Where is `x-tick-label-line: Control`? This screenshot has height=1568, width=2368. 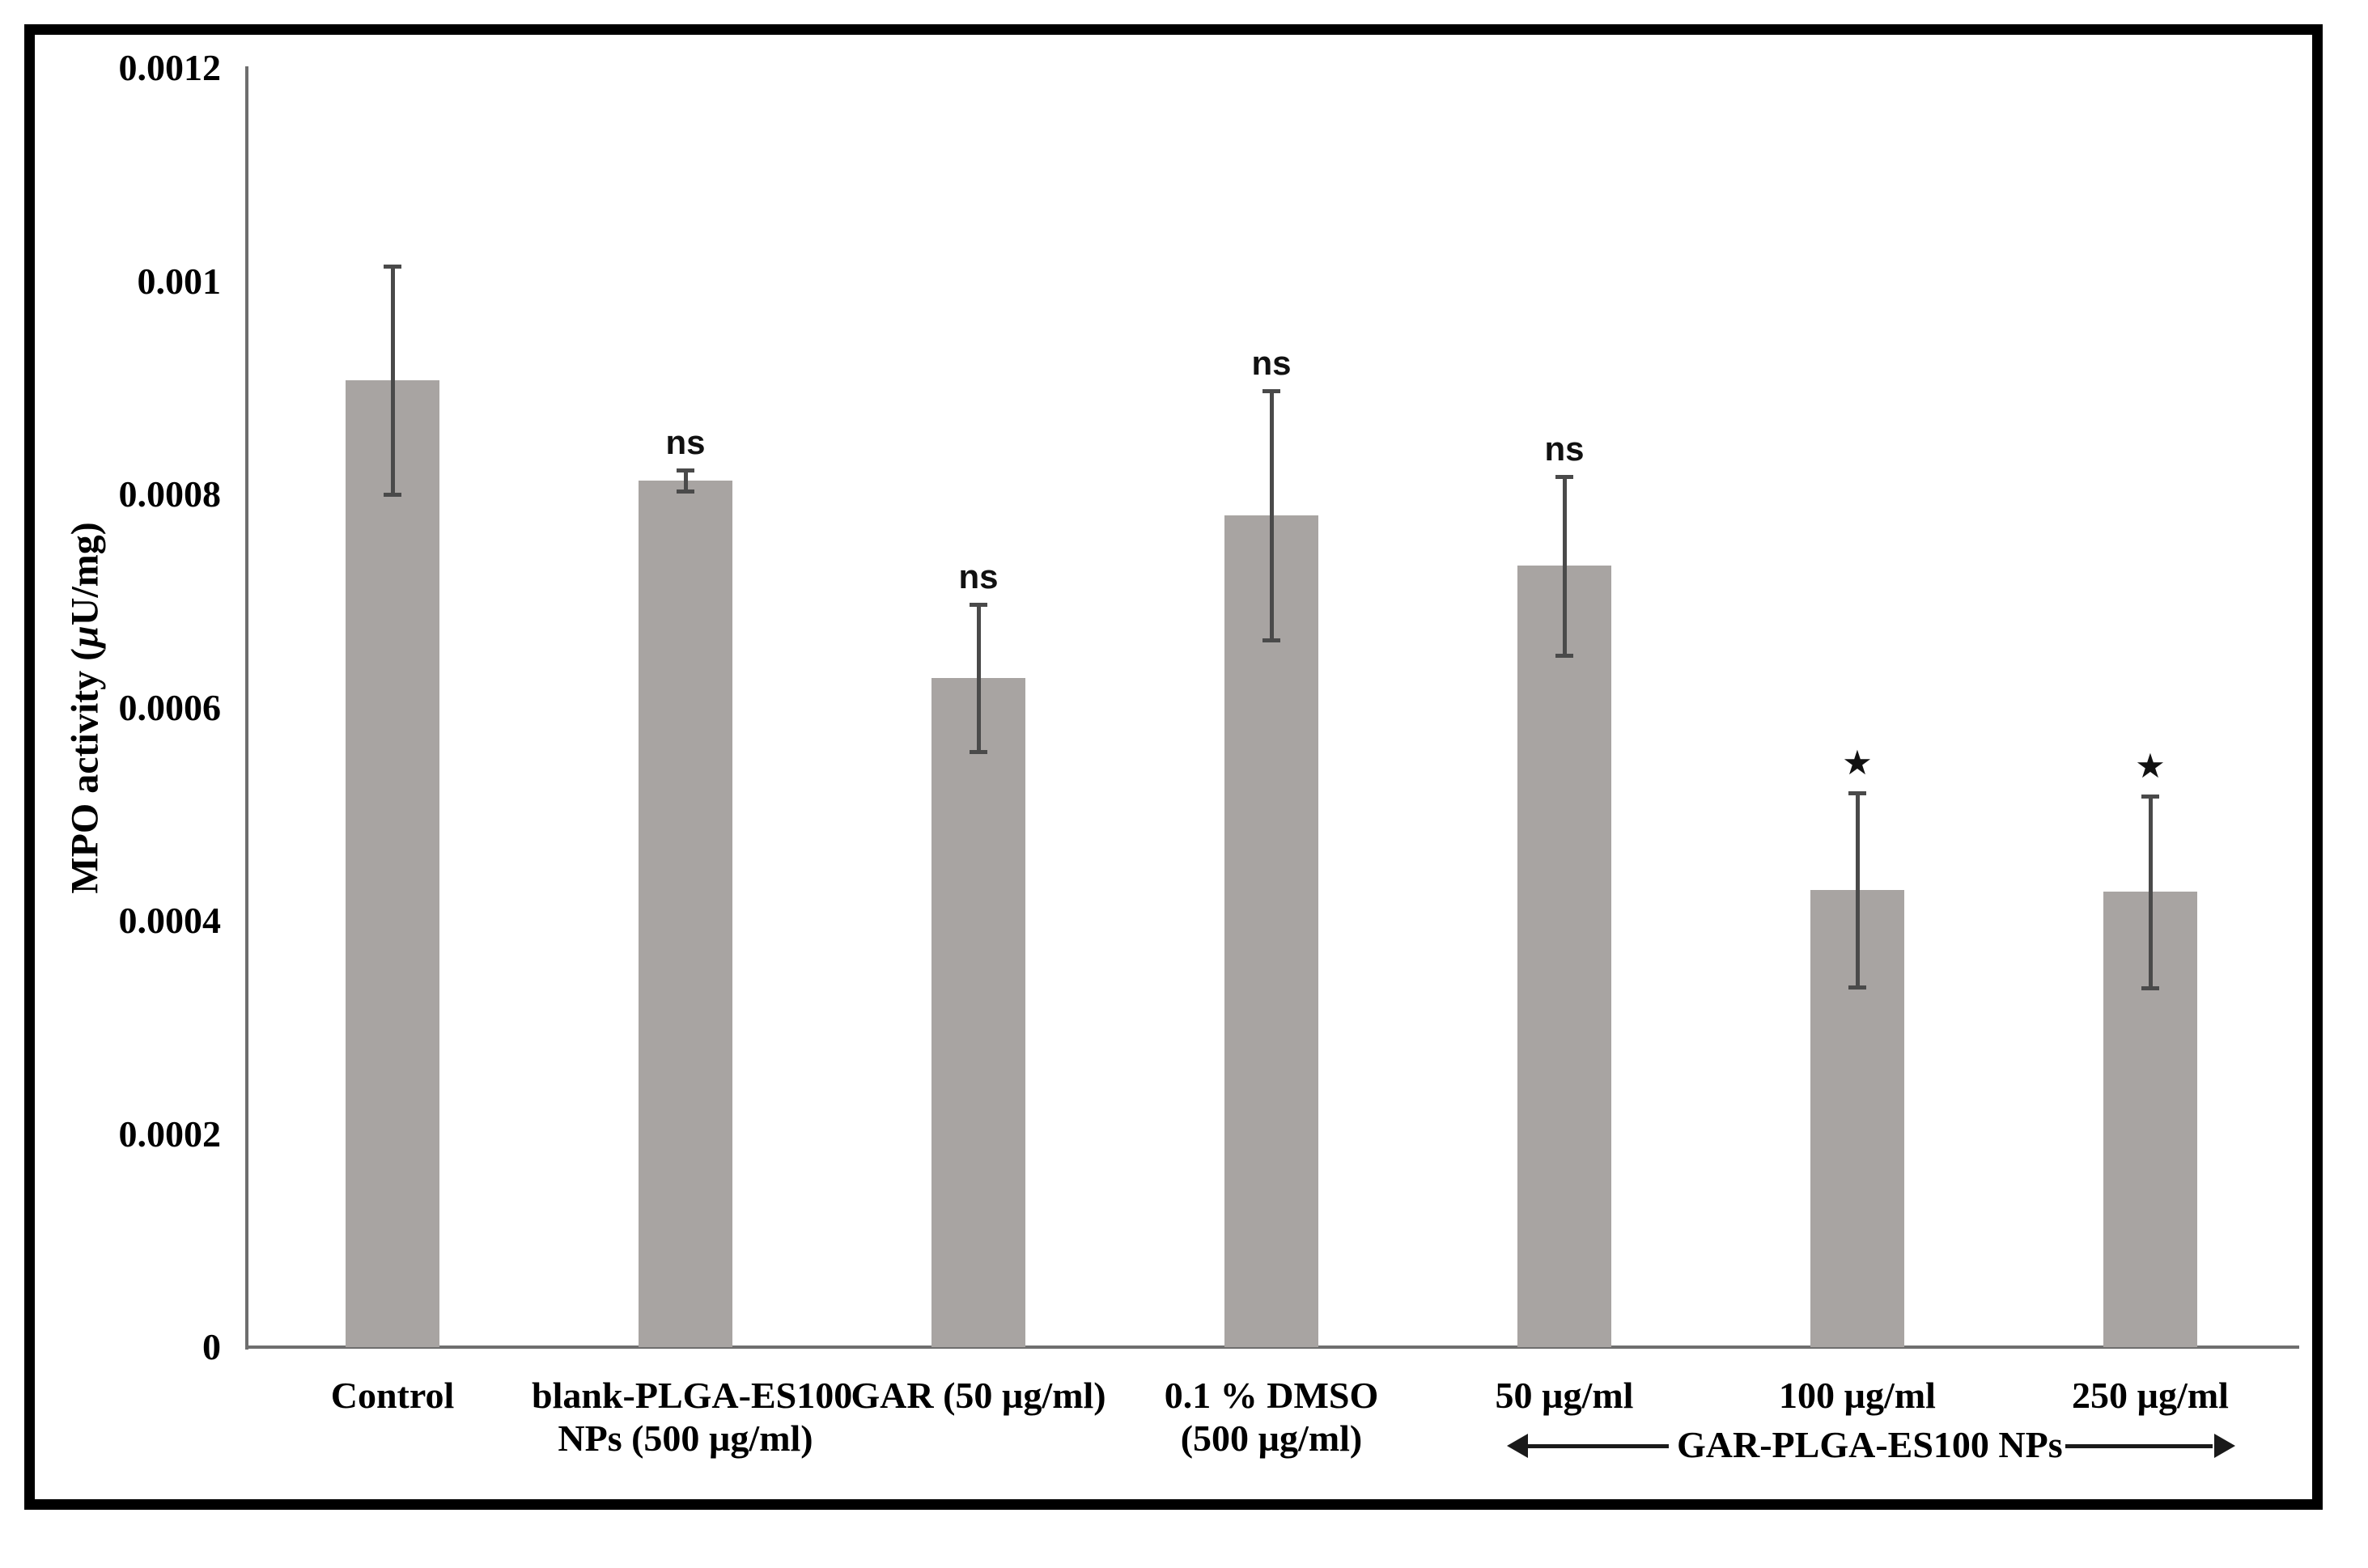 x-tick-label-line: Control is located at coordinates (392, 1396).